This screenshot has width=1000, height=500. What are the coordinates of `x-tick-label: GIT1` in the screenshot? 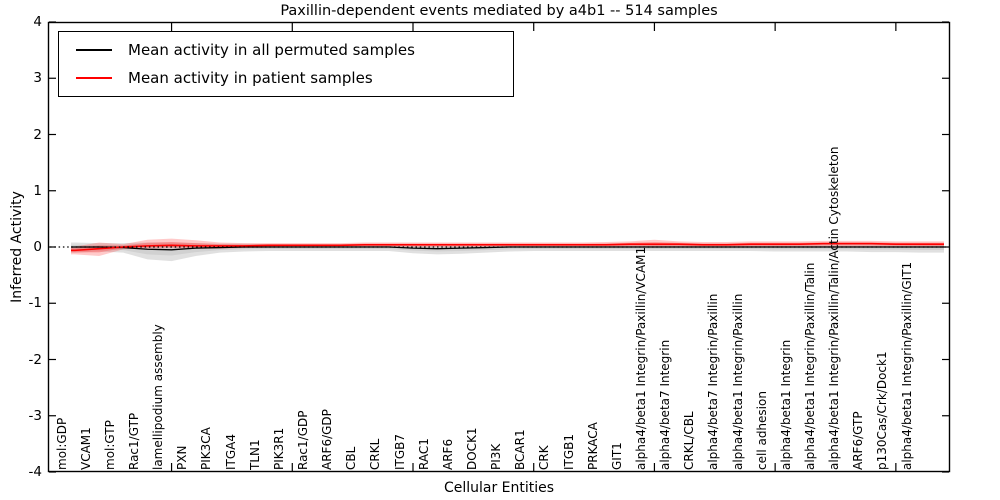 It's located at (616, 456).